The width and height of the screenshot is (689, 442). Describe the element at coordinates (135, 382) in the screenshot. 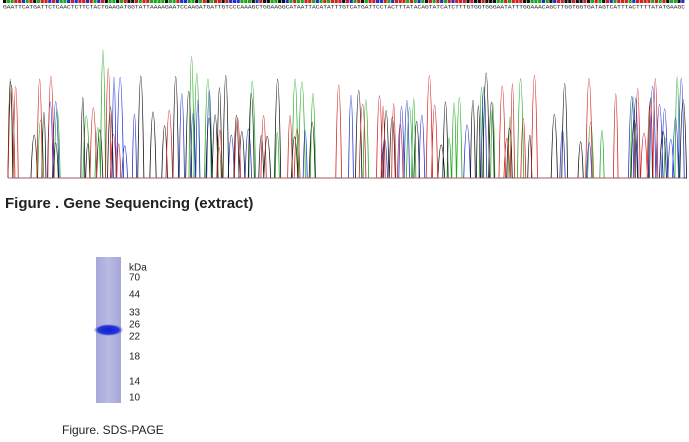

I see `marker-label: 14` at that location.